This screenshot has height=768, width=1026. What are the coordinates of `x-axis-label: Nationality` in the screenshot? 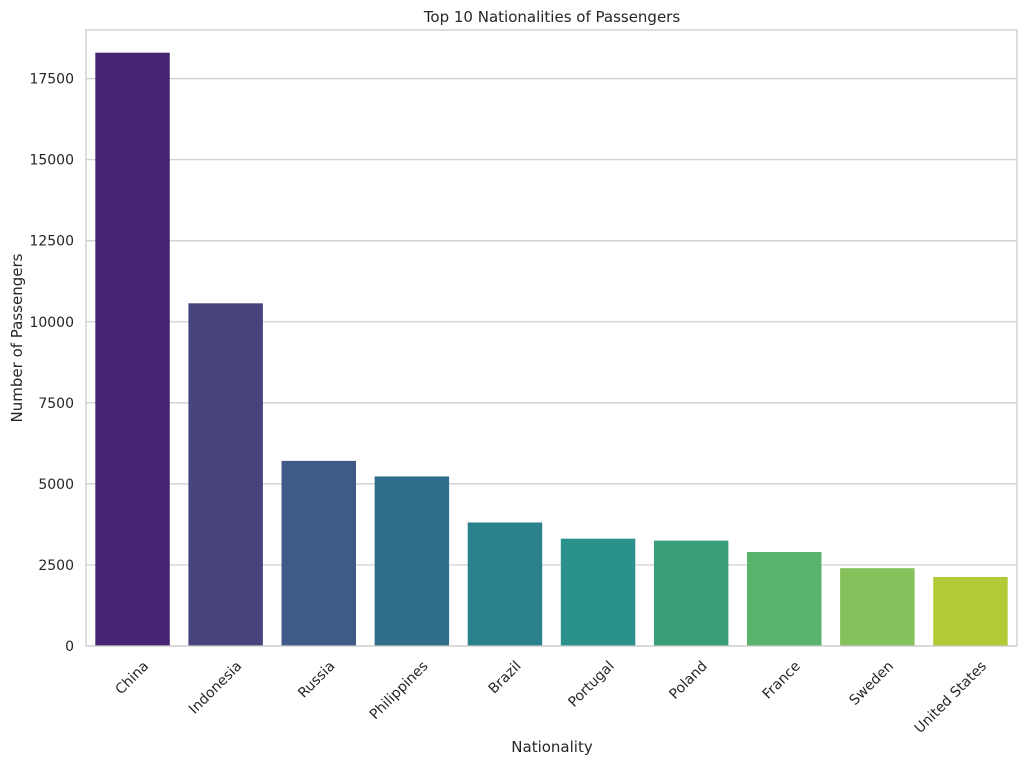 It's located at (552, 747).